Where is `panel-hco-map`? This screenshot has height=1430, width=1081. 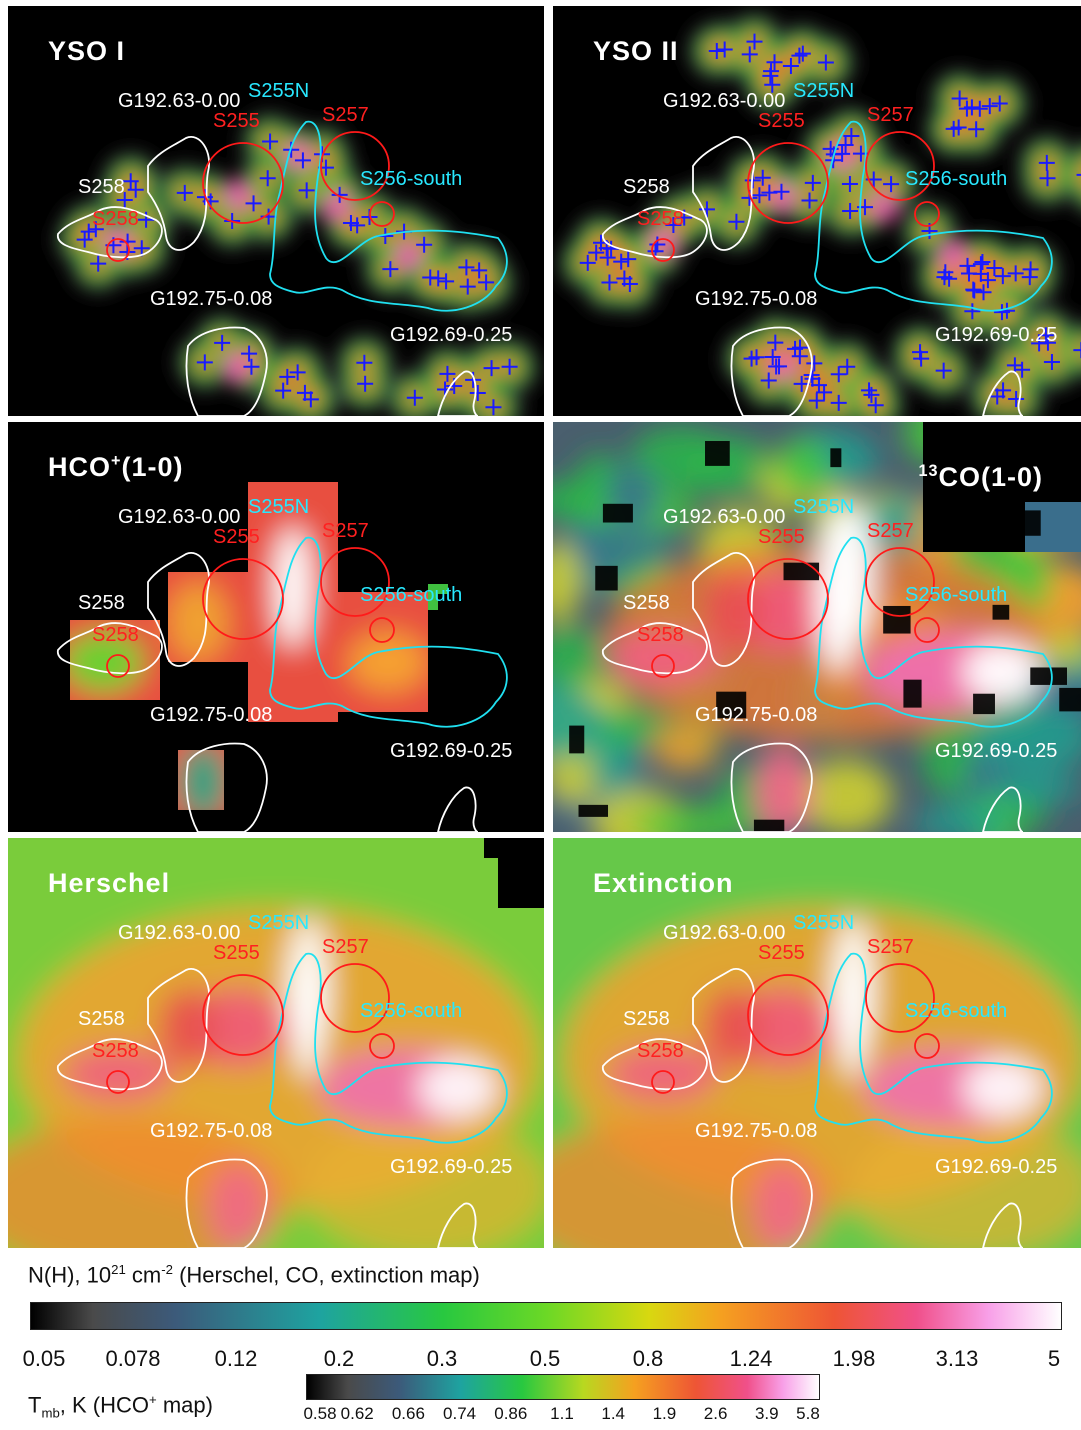 panel-hco-map is located at coordinates (282, 657).